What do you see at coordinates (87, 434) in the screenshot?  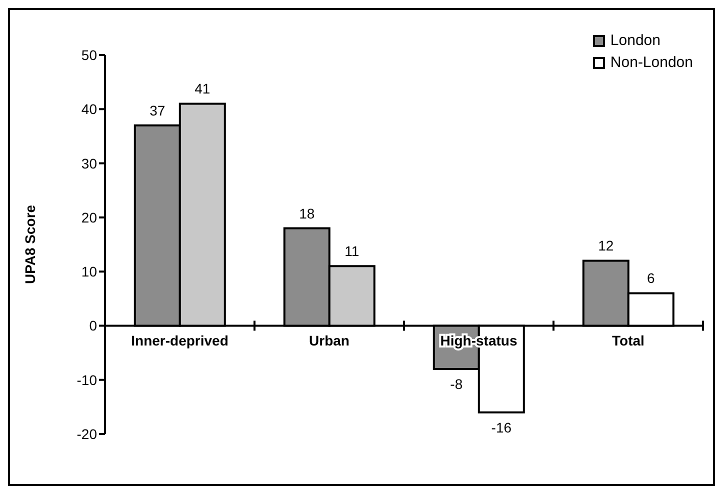 I see `y-tick-label: -20` at bounding box center [87, 434].